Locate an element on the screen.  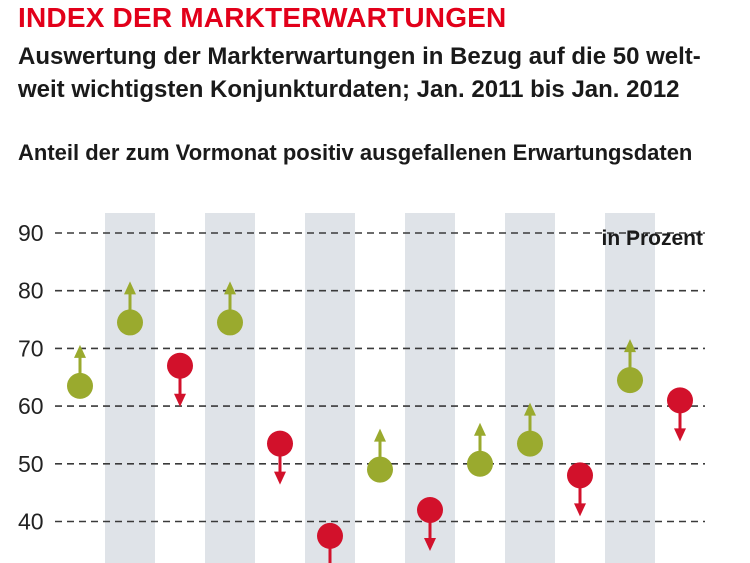
y-tick-label: 60 is located at coordinates (31, 406).